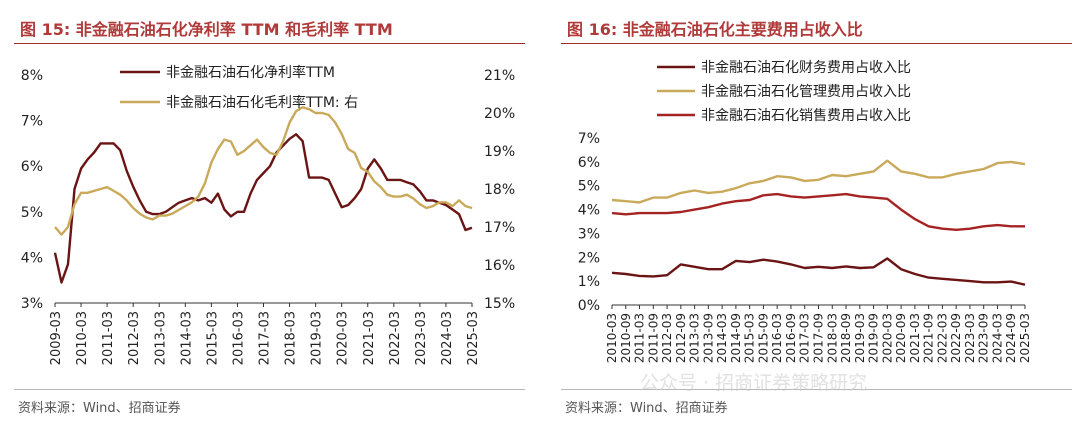 Image resolution: width=1080 pixels, height=425 pixels. What do you see at coordinates (32, 76) in the screenshot?
I see `y-left-tick-label: 8%` at bounding box center [32, 76].